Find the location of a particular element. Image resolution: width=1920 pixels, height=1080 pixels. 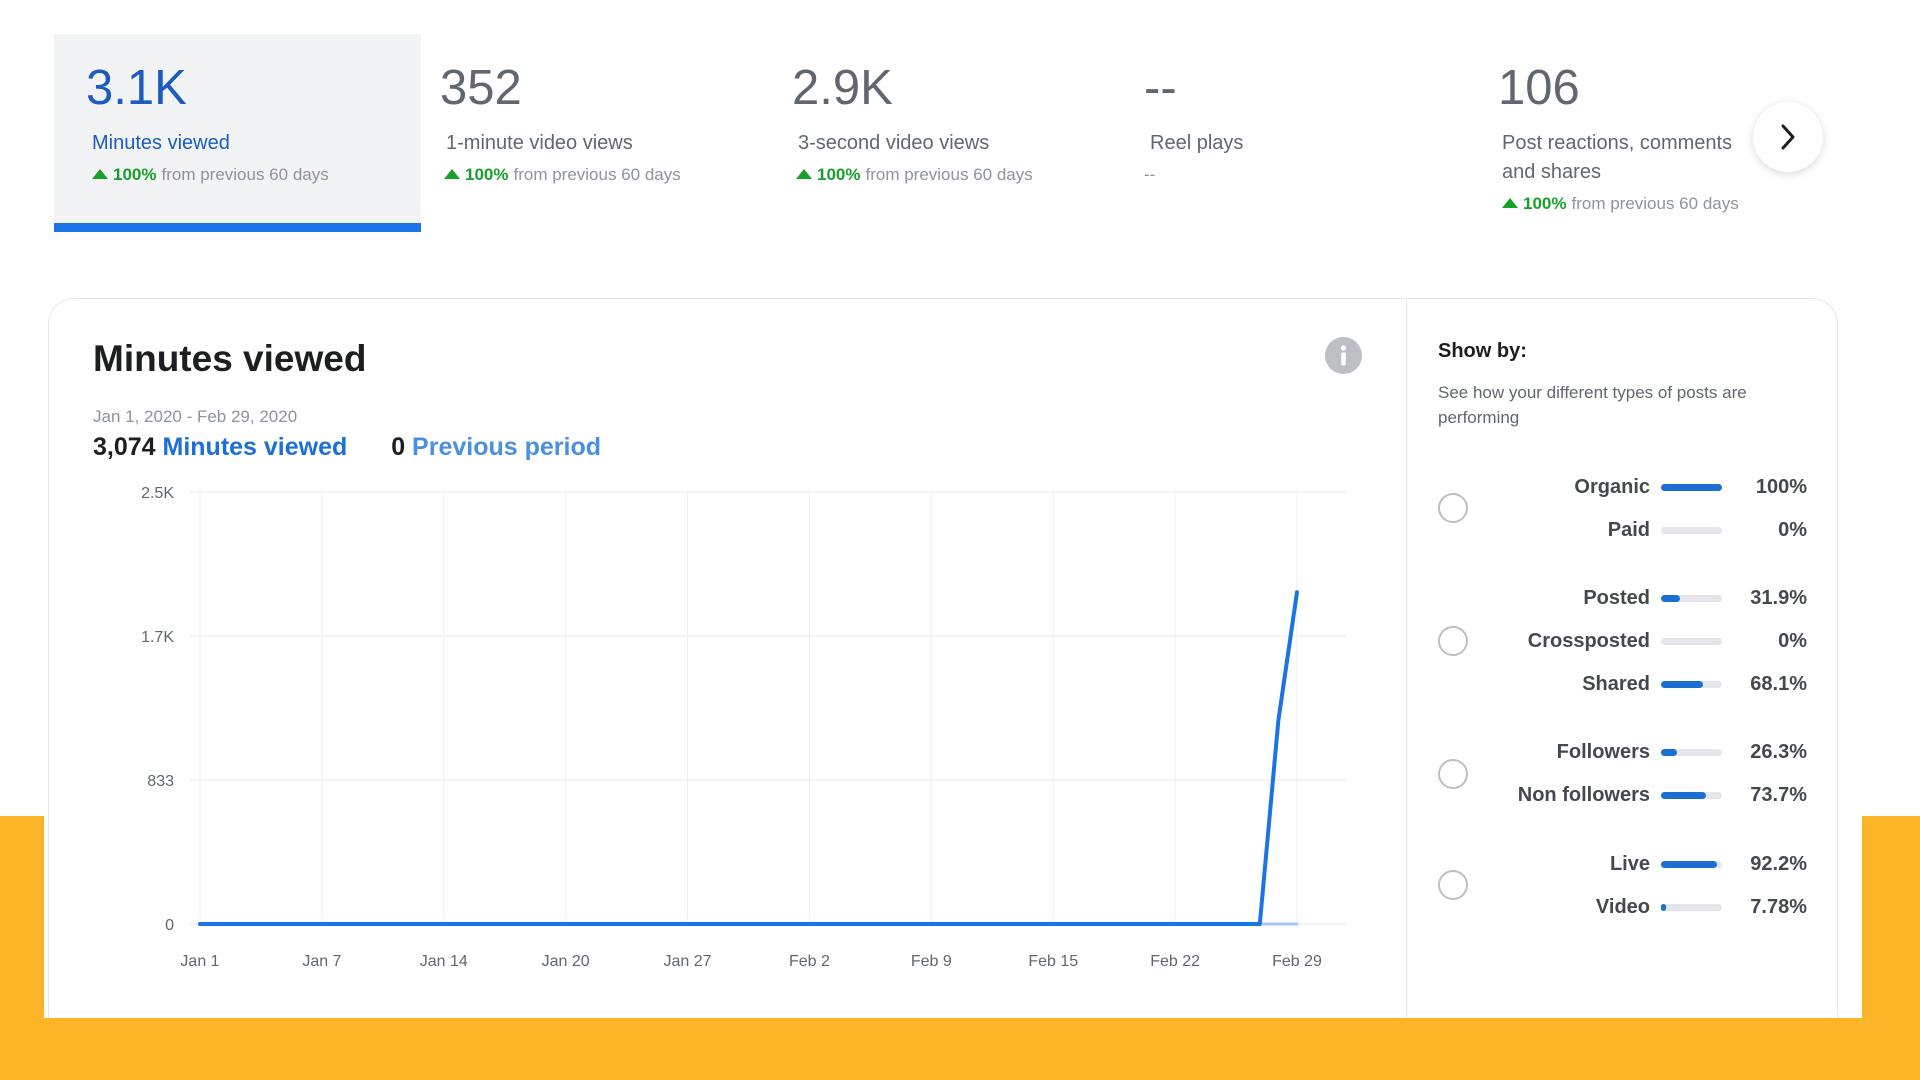

current-value: 3,074 is located at coordinates (124, 447).